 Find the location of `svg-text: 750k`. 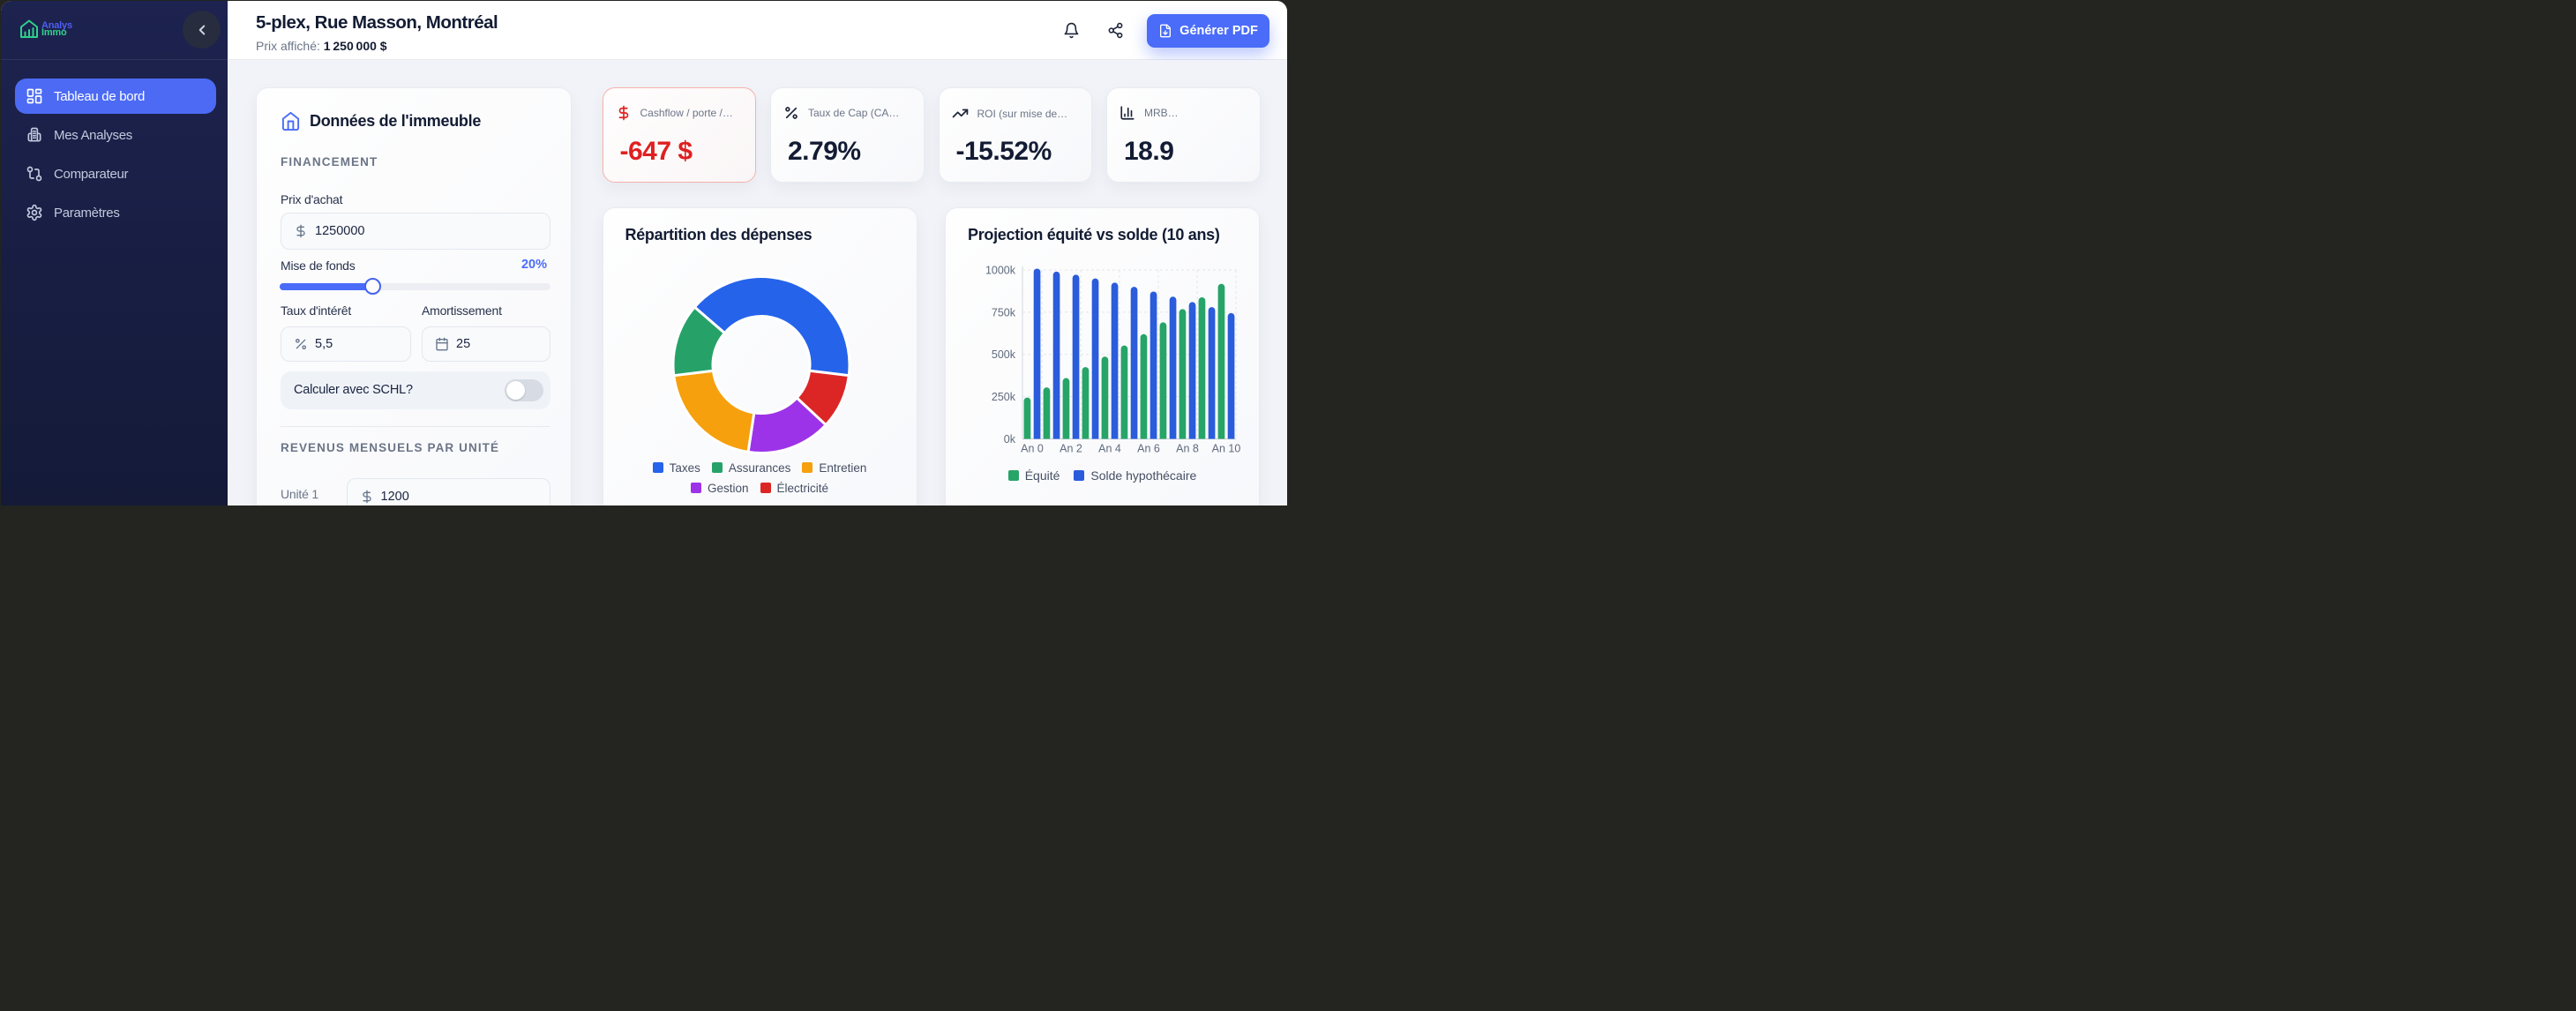

svg-text: 750k is located at coordinates (1004, 312).